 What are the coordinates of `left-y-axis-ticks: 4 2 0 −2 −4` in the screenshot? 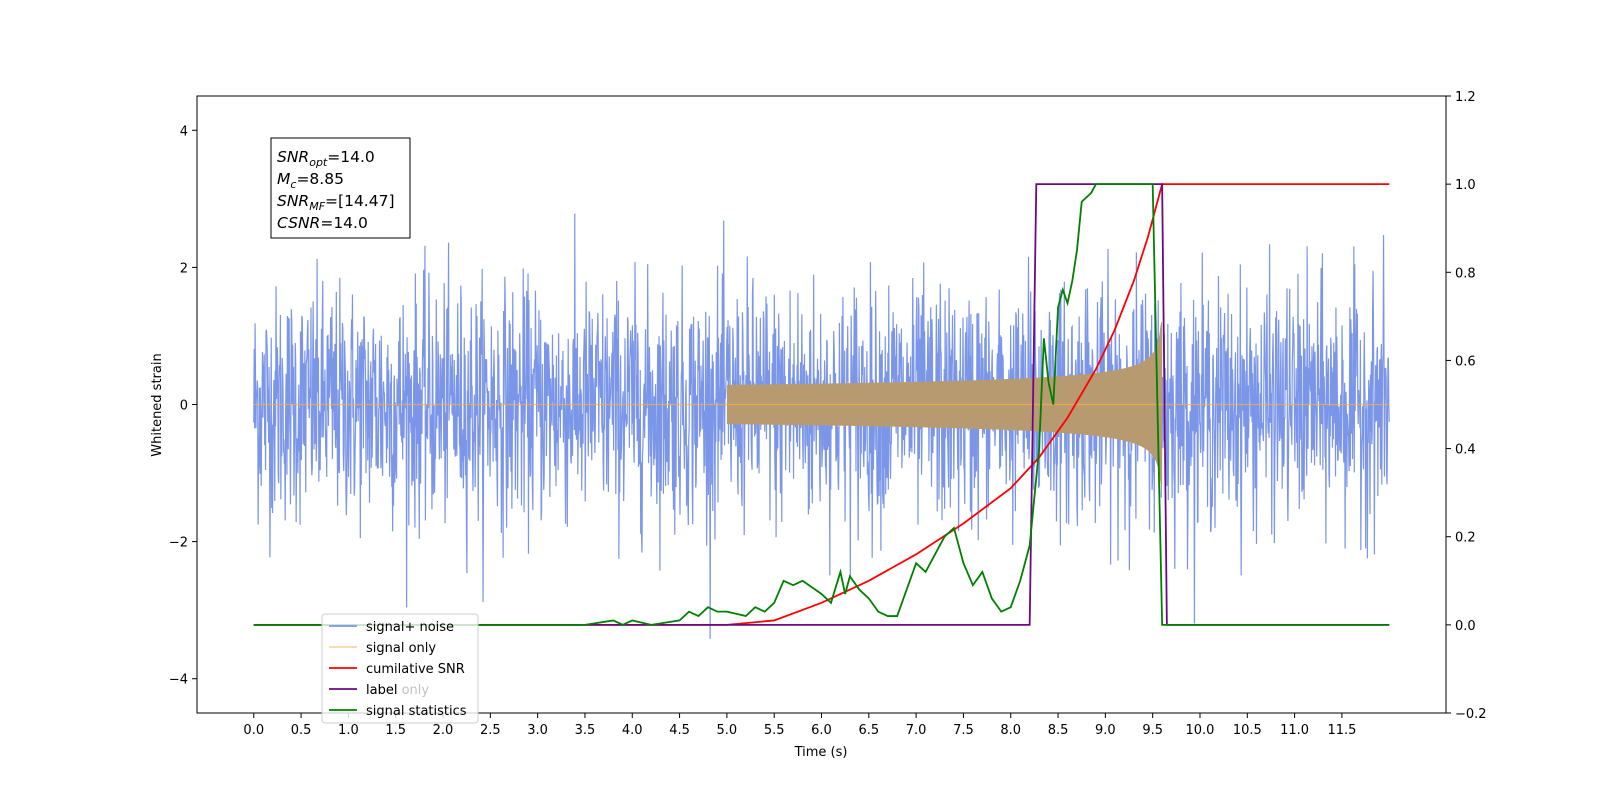 It's located at (183, 406).